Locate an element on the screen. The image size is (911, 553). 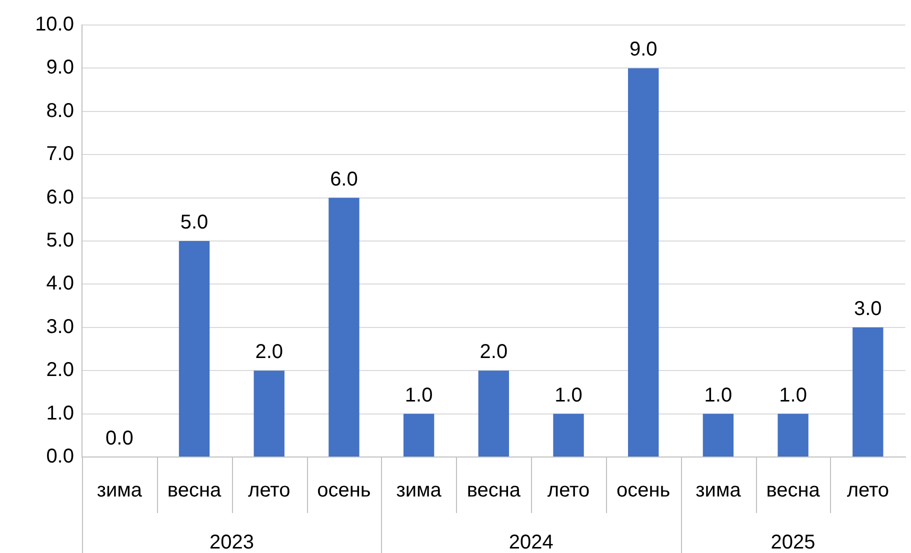
y-tick-label: 5.0 is located at coordinates (60, 241).